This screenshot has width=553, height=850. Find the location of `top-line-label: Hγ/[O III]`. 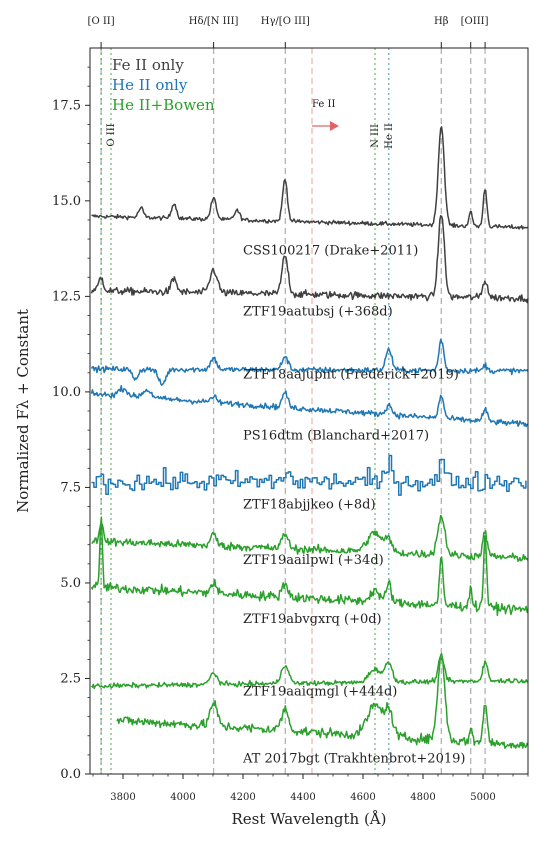

top-line-label: Hγ/[O III] is located at coordinates (285, 21).